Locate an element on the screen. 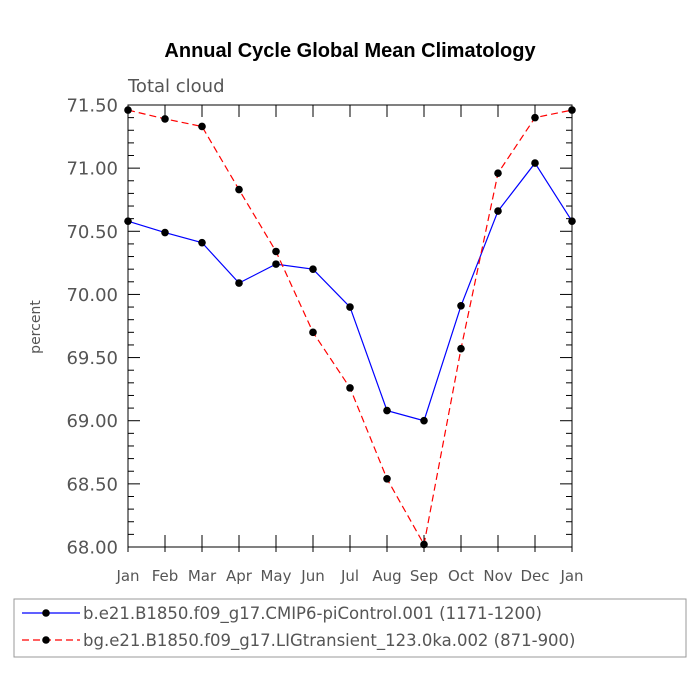  x-tick-label: Sep is located at coordinates (424, 576).